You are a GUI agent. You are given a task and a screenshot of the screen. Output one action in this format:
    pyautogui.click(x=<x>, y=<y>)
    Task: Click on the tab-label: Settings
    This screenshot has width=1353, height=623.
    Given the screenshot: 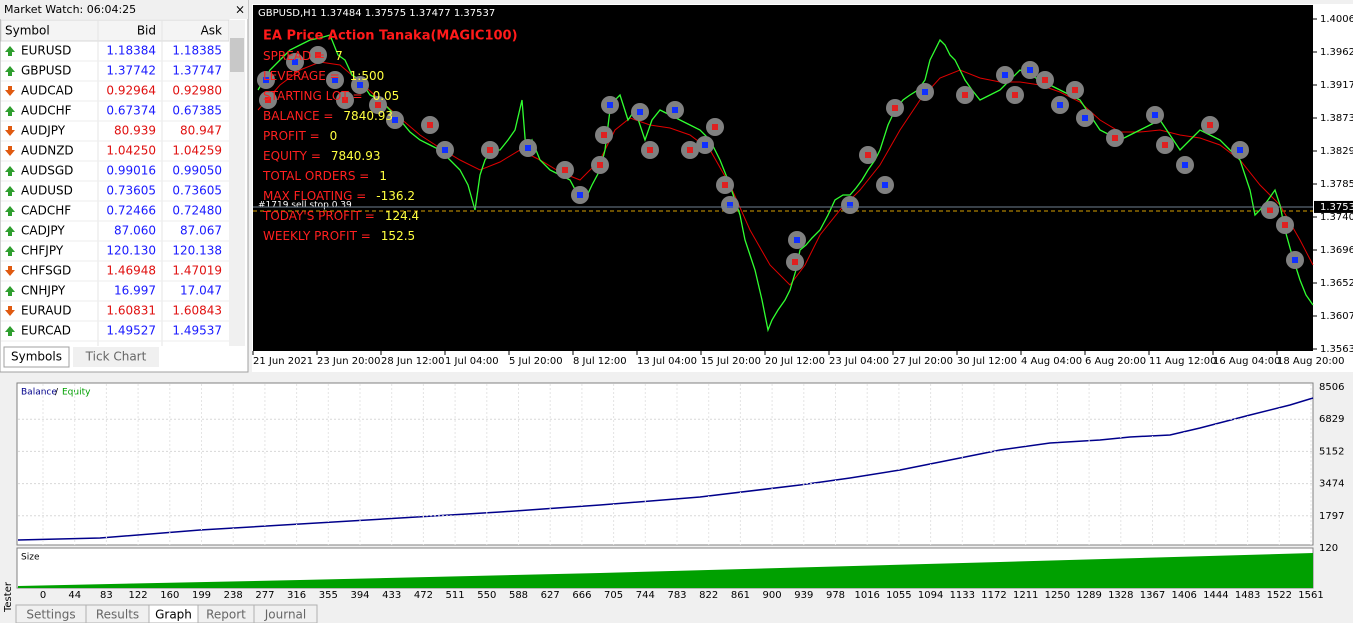 What is the action you would take?
    pyautogui.click(x=50, y=615)
    